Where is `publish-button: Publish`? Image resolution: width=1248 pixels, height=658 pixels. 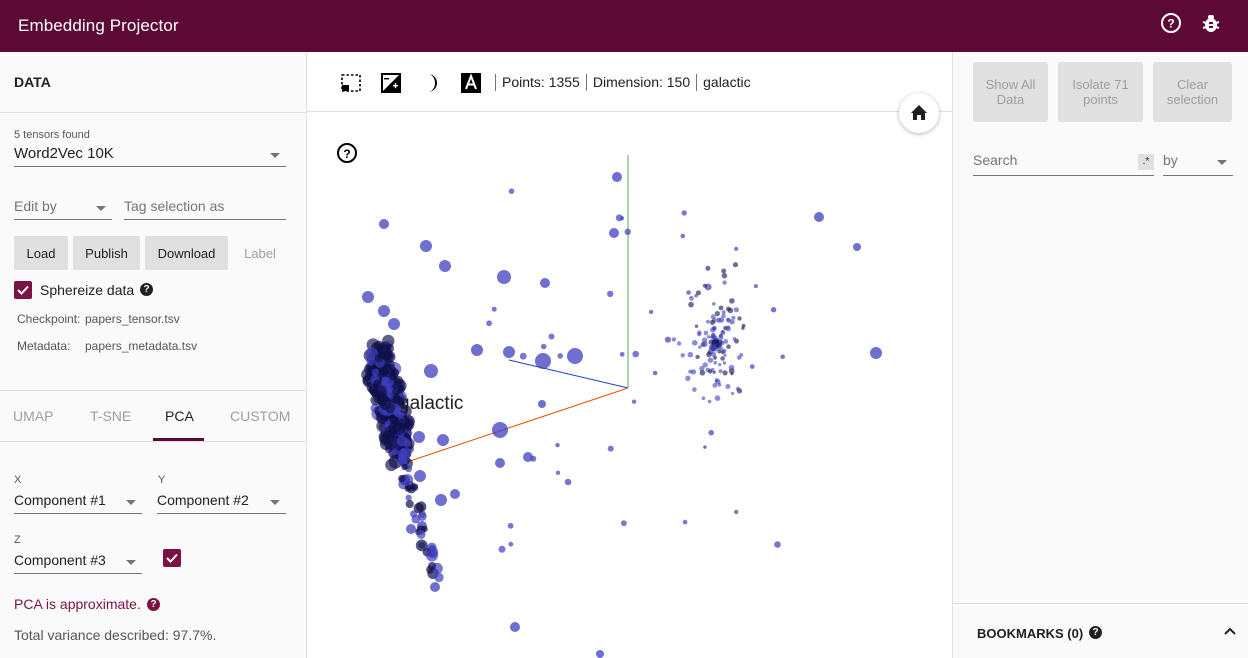
publish-button: Publish is located at coordinates (106, 253).